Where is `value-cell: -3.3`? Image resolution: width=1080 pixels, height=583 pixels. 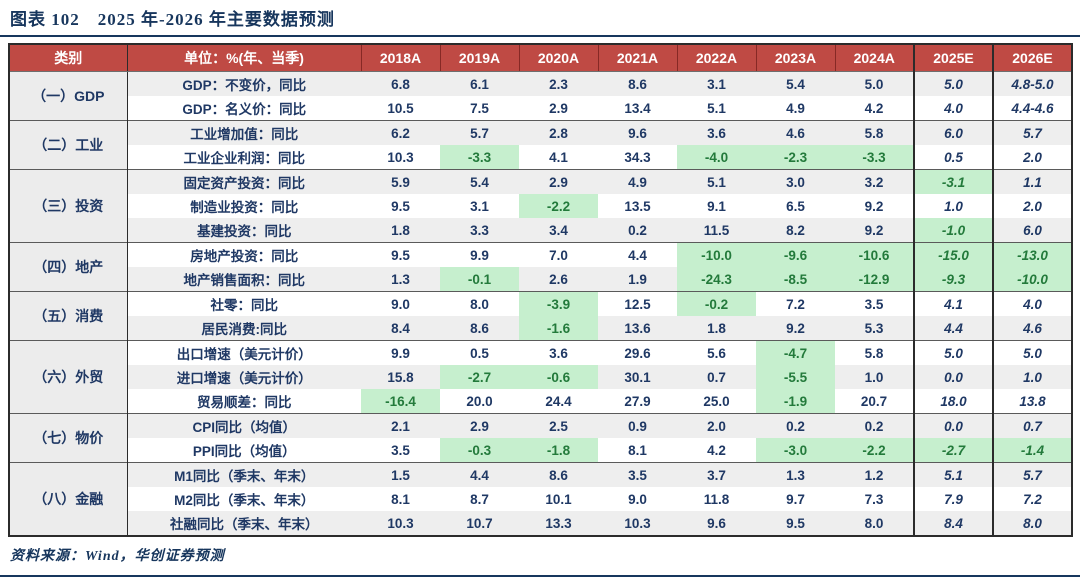 value-cell: -3.3 is located at coordinates (874, 157).